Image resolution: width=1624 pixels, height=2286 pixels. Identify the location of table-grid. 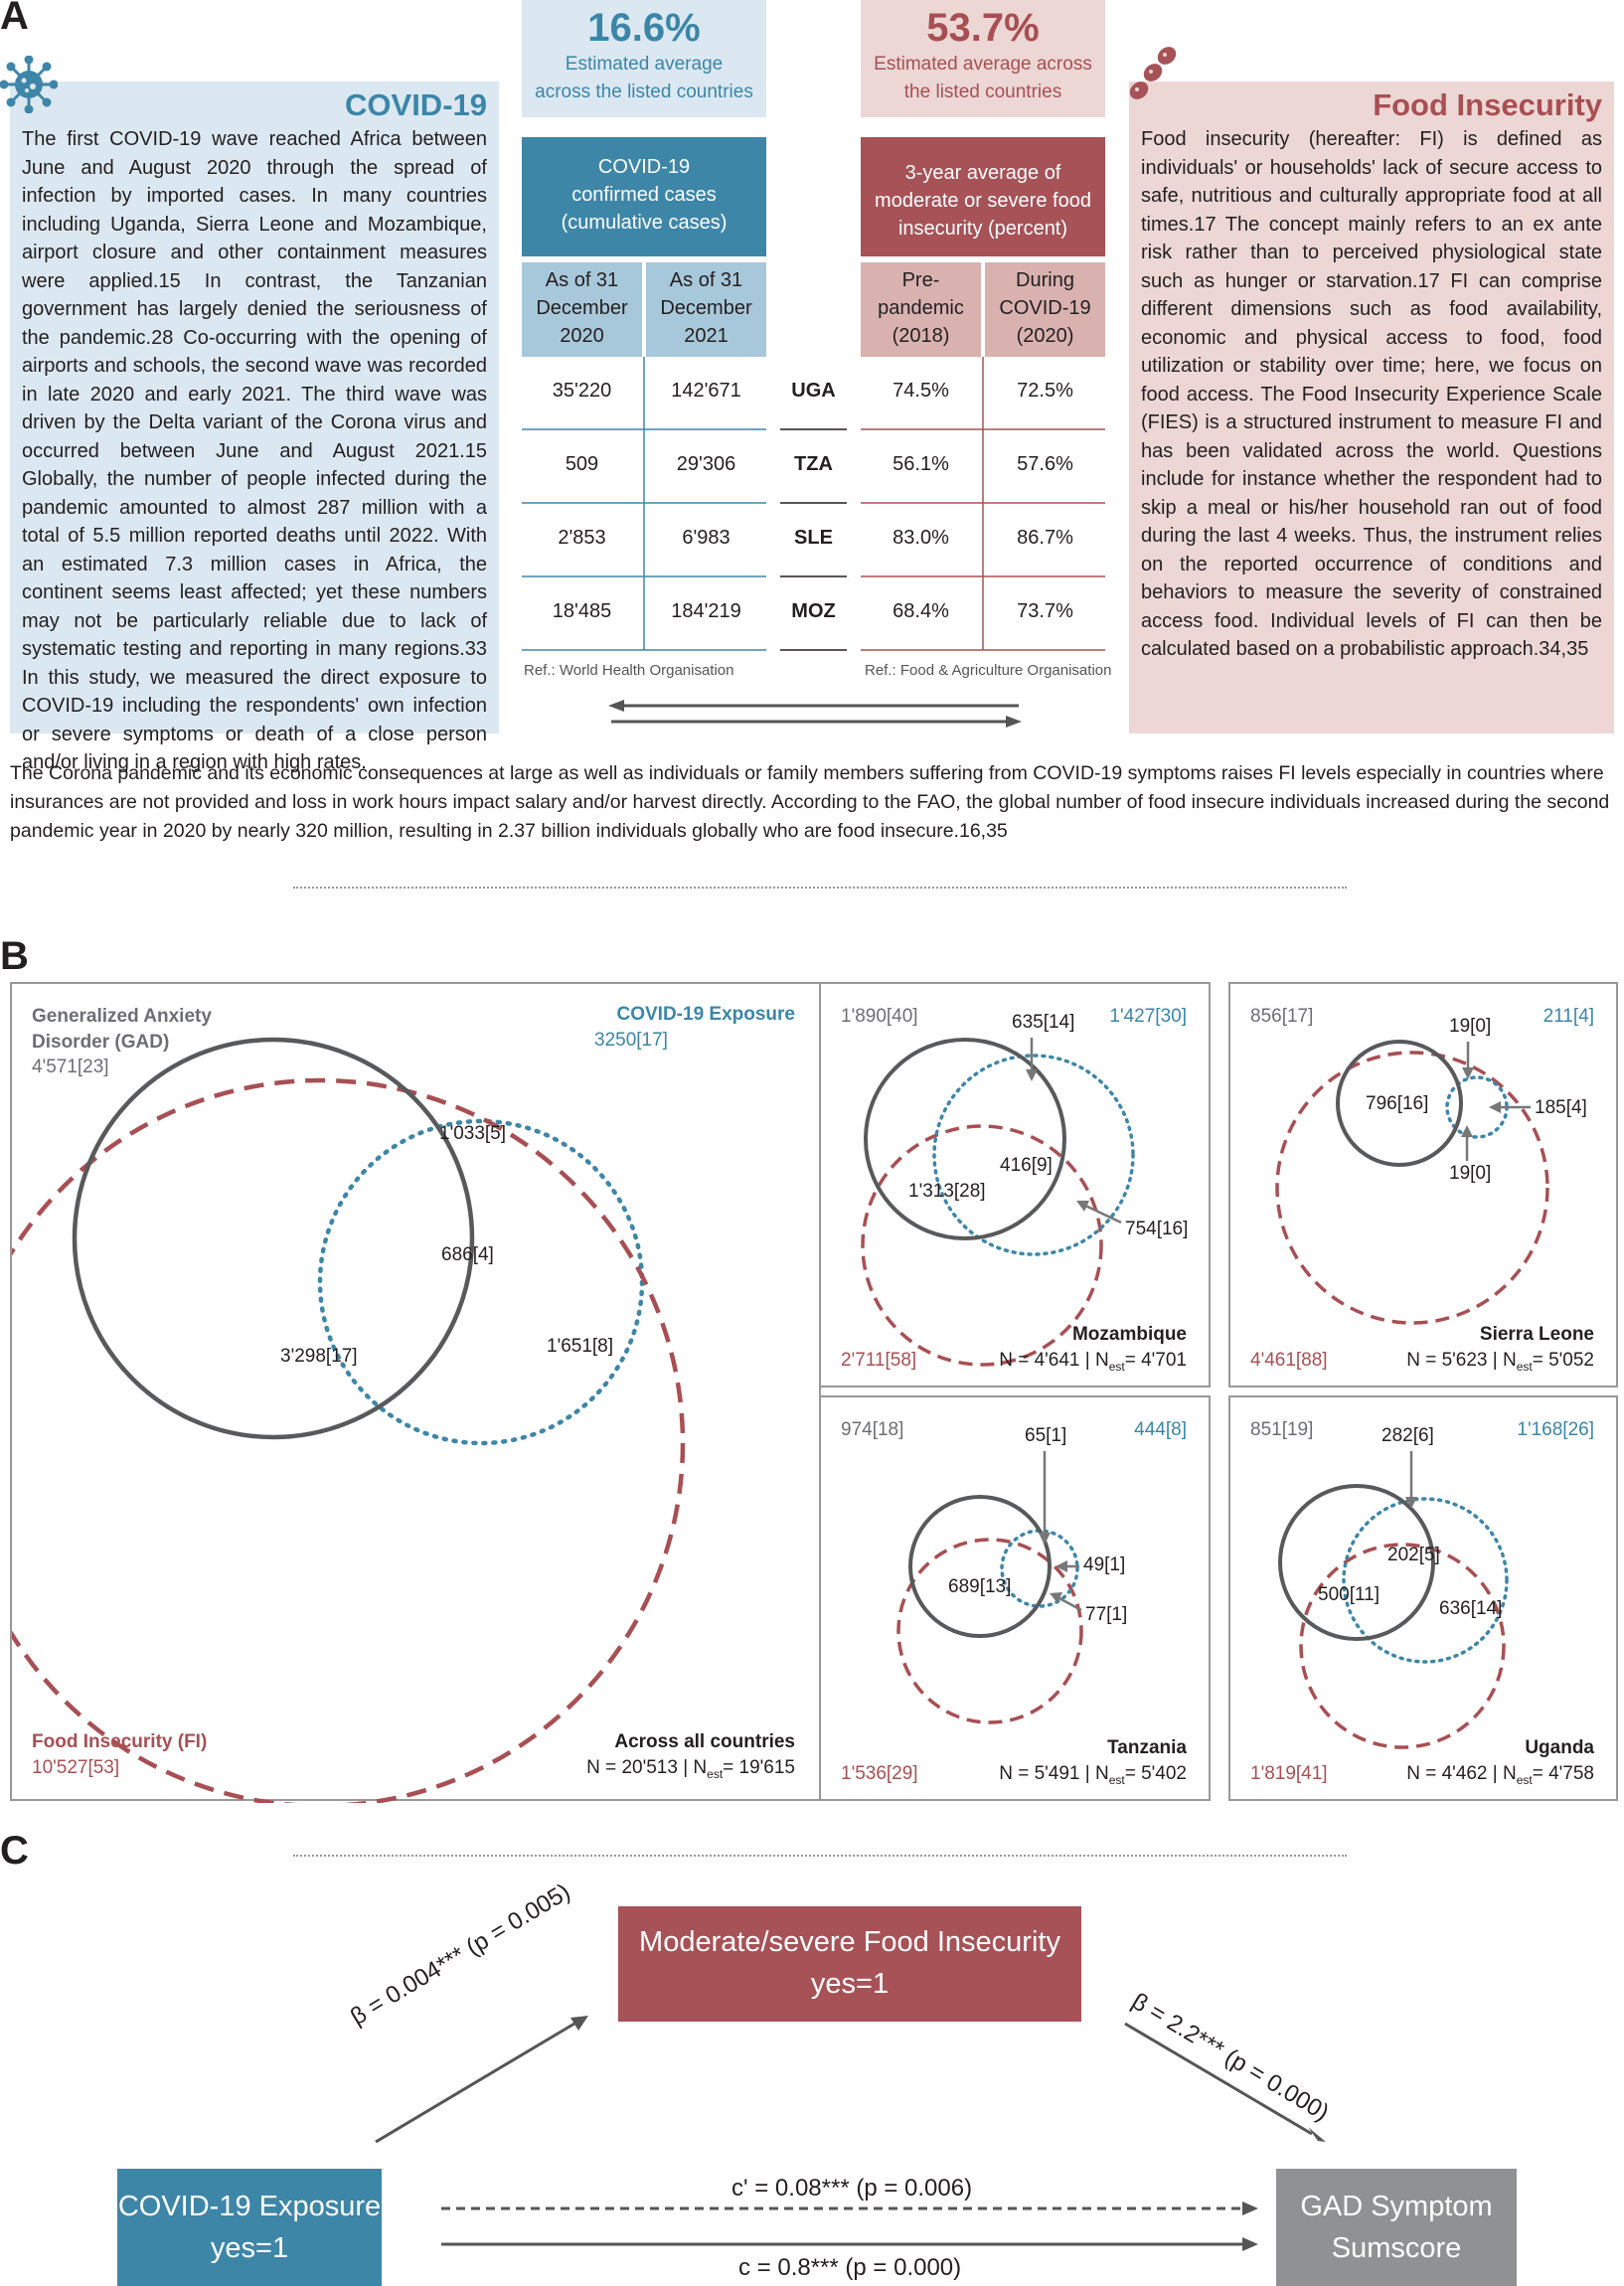
(813, 504).